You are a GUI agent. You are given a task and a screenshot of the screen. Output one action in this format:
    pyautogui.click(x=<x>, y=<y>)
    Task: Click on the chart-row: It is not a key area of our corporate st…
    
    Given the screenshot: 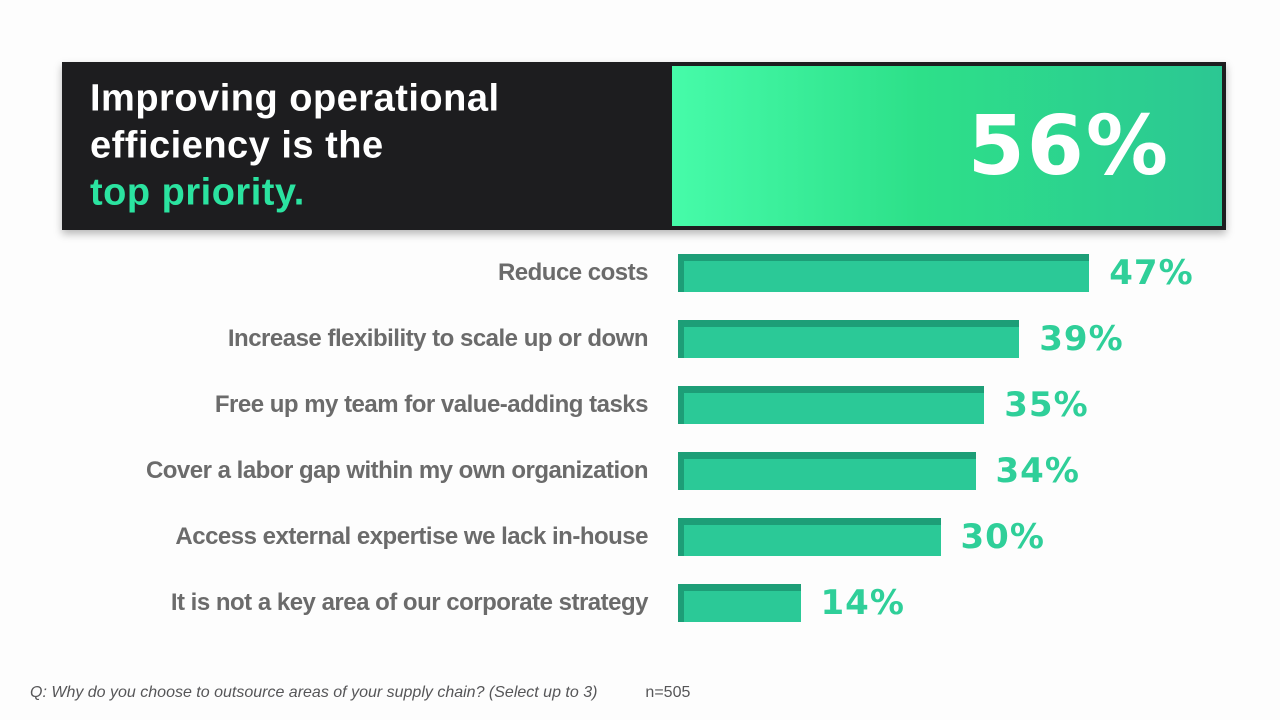 What is the action you would take?
    pyautogui.click(x=640, y=603)
    